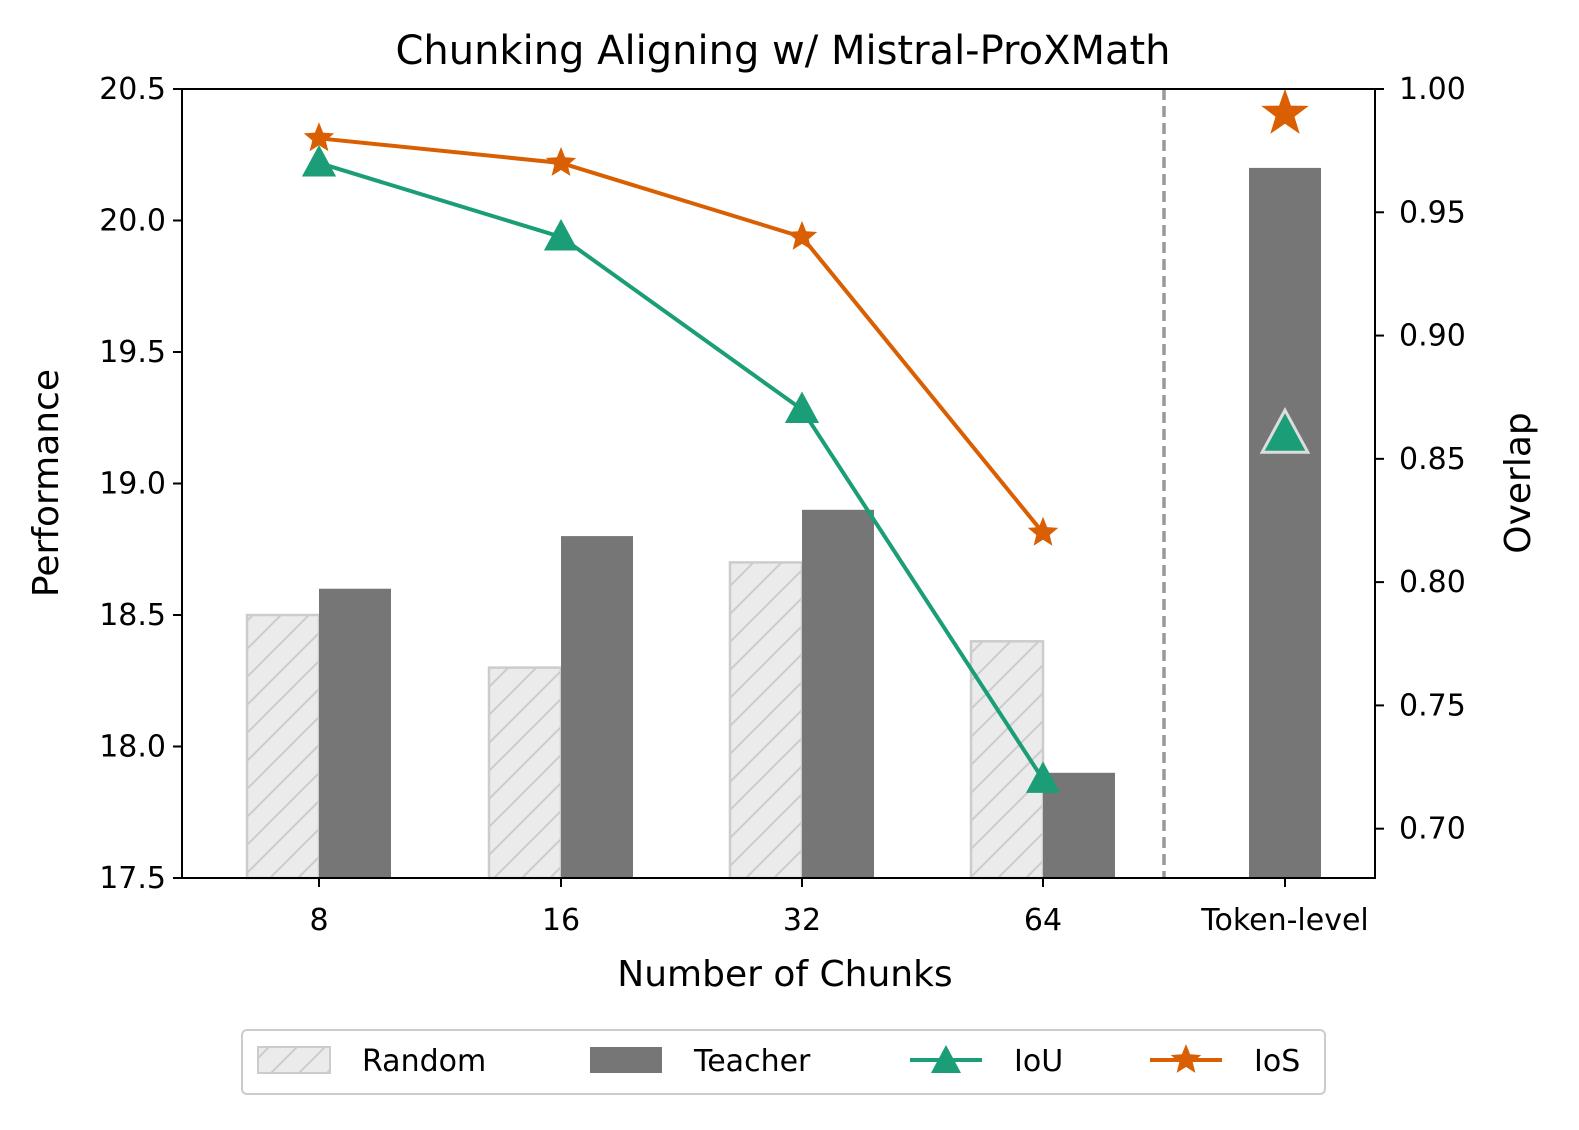 The width and height of the screenshot is (1579, 1130). Describe the element at coordinates (626, 1060) in the screenshot. I see `legend-swatch-teacher` at that location.